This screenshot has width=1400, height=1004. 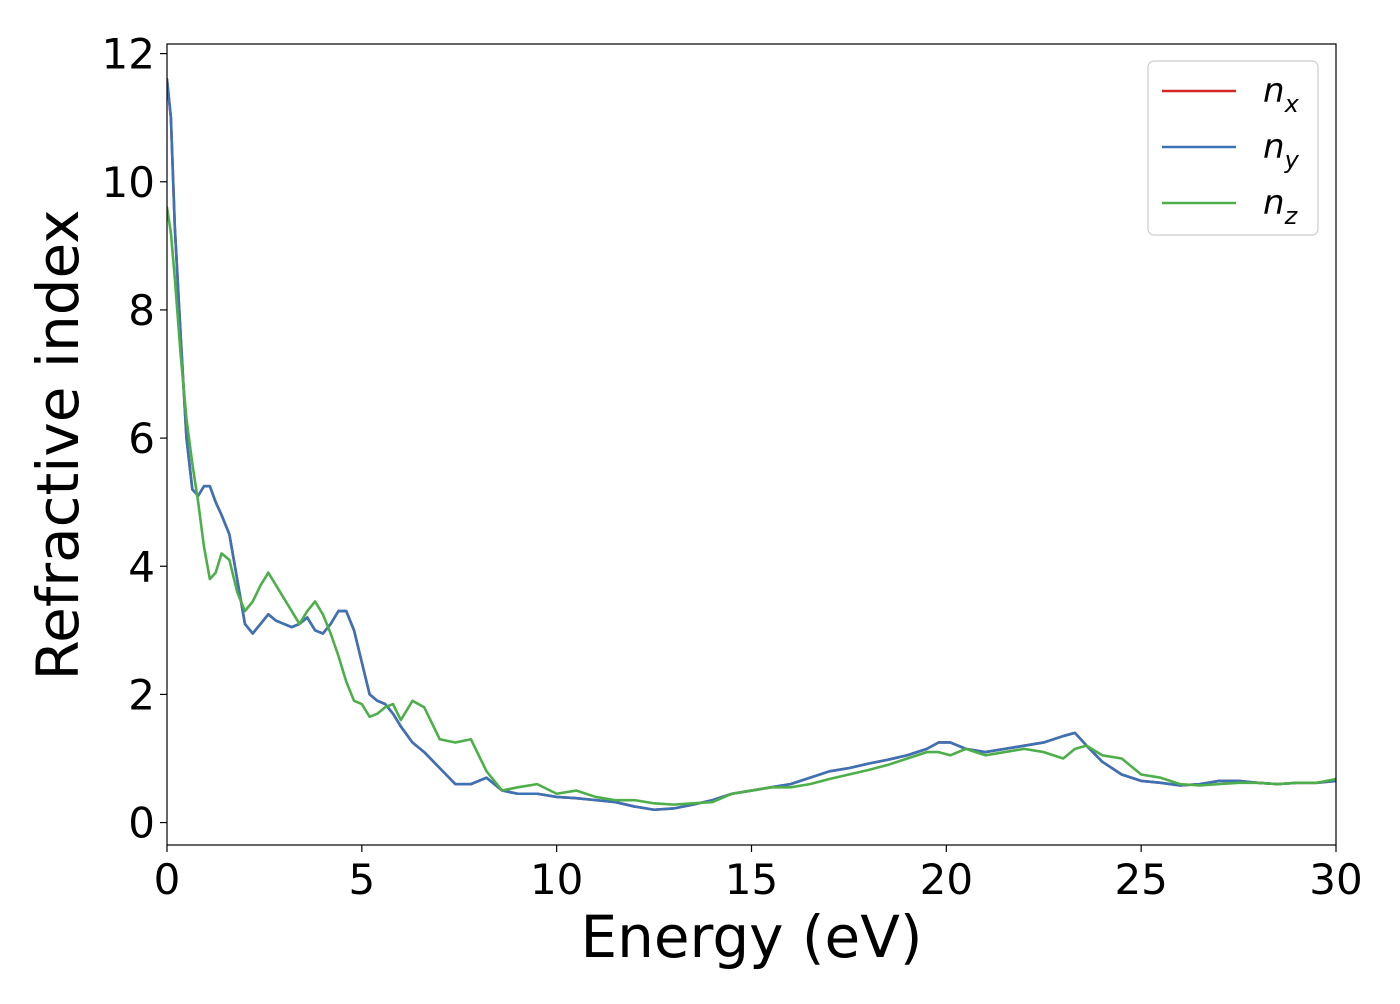 What do you see at coordinates (141, 823) in the screenshot?
I see `y-tick-label: 0` at bounding box center [141, 823].